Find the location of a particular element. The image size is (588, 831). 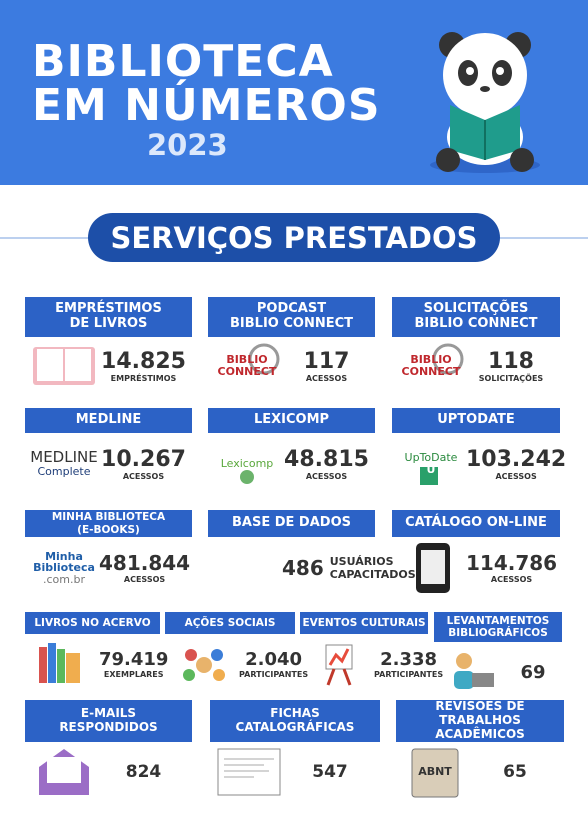

card-icon: UpToDate U is located at coordinates (431, 468).